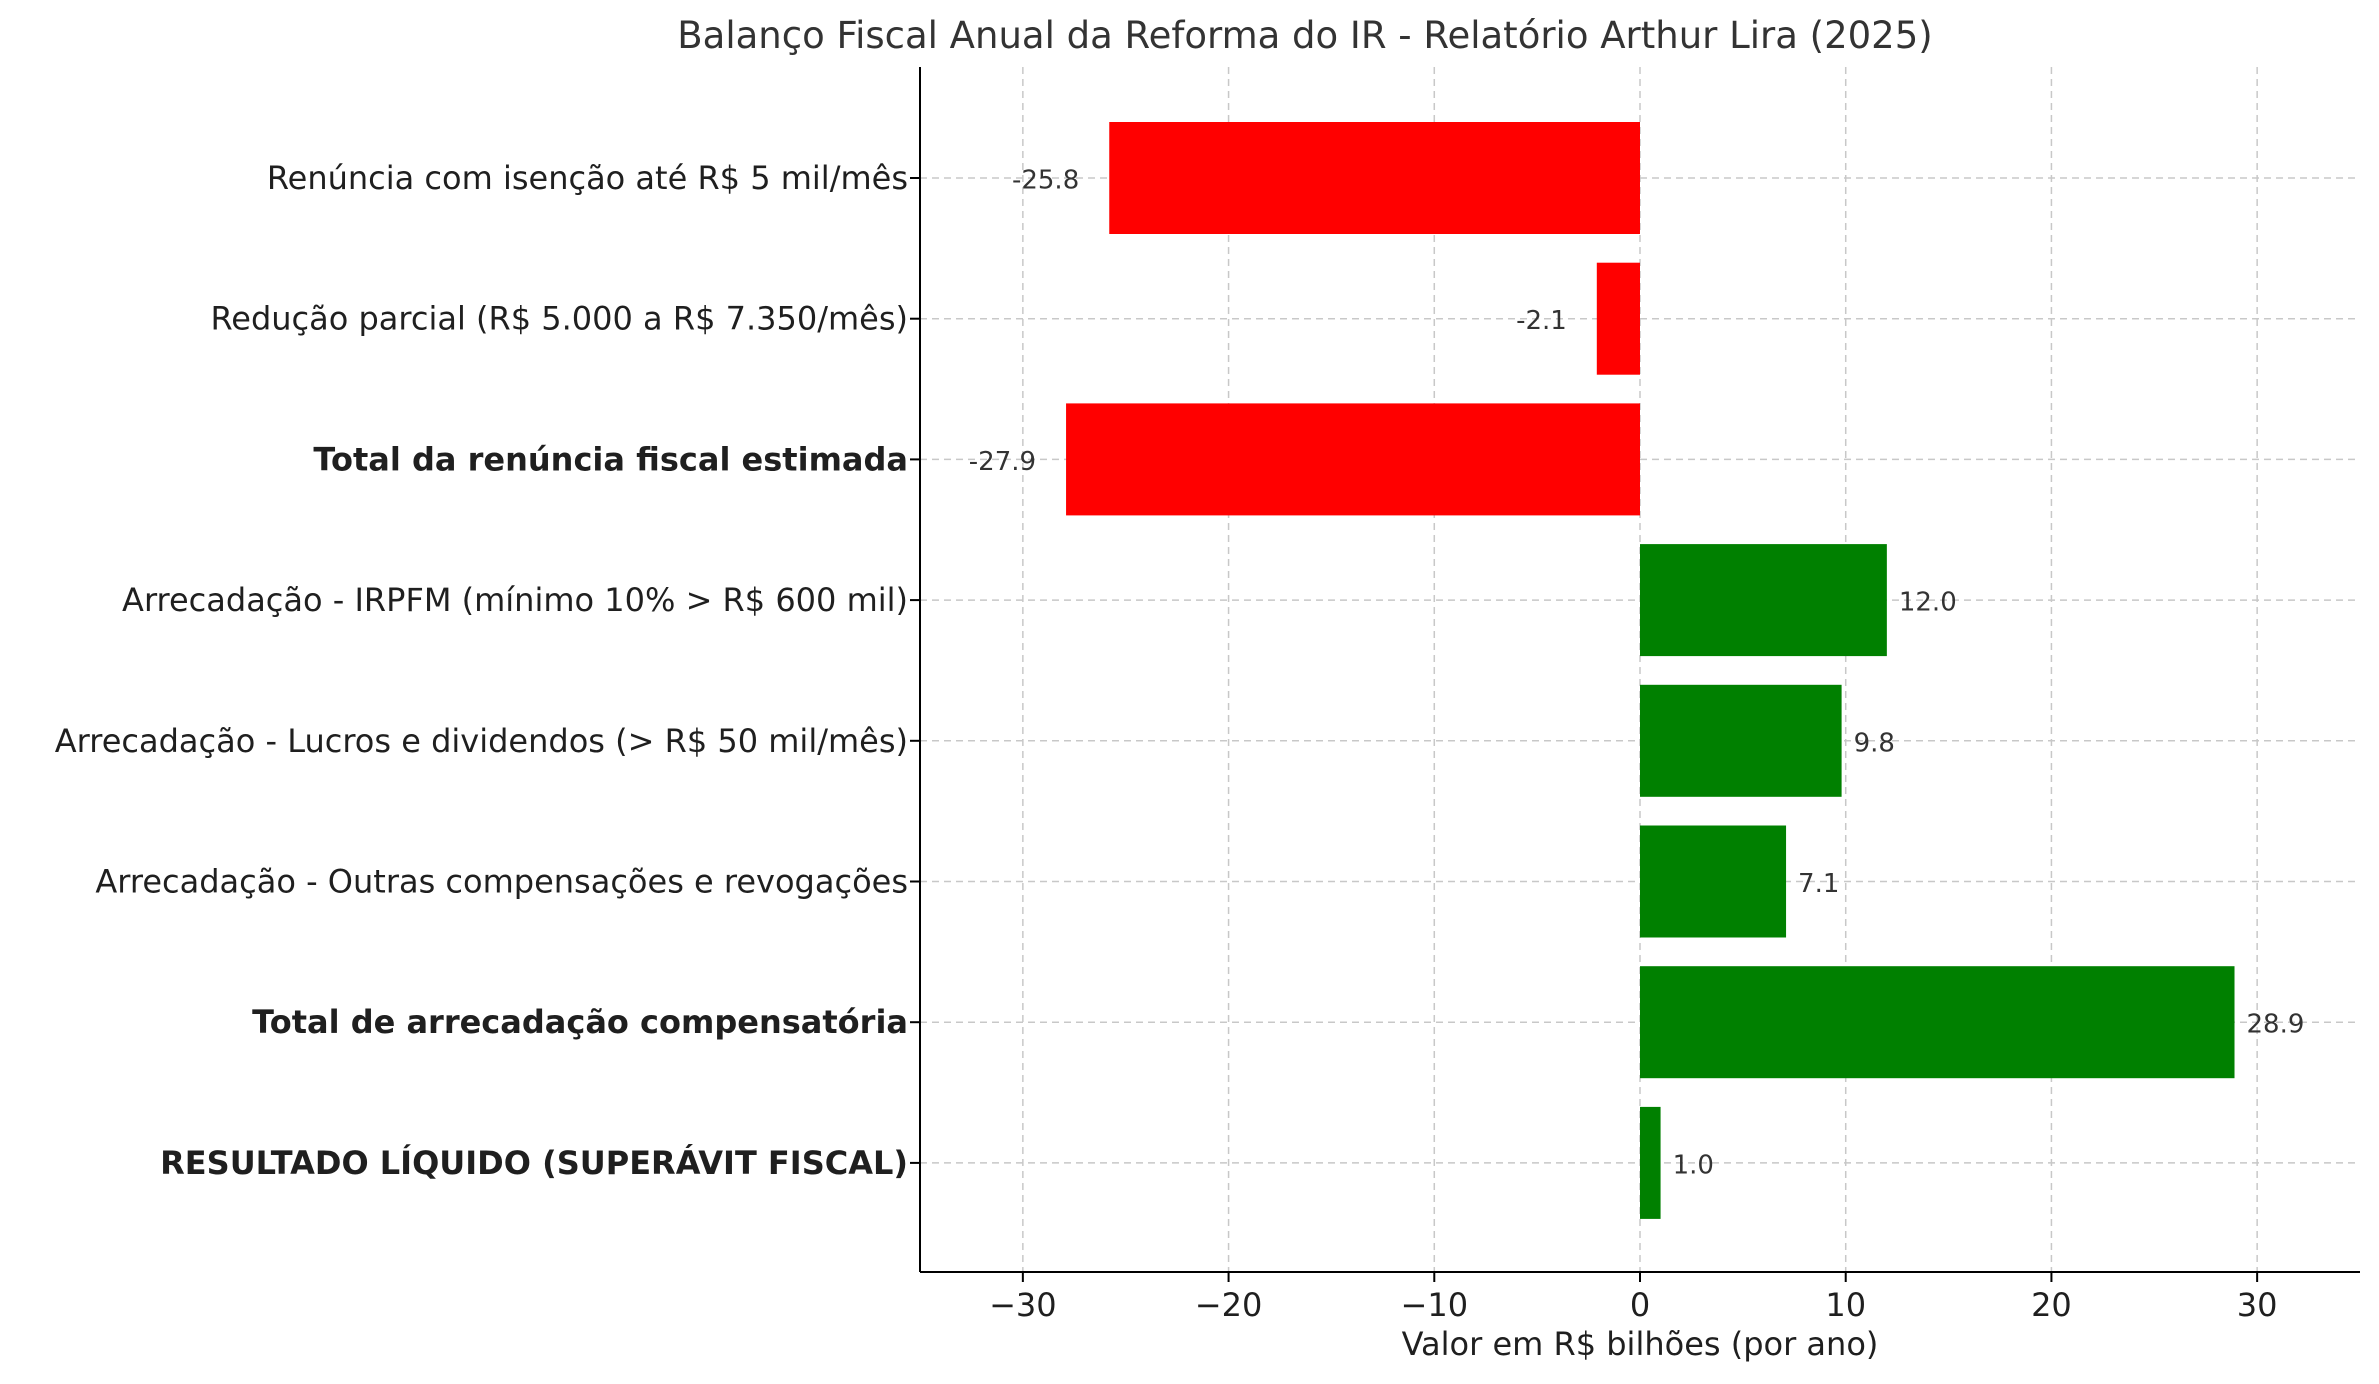 The height and width of the screenshot is (1384, 2379). I want to click on x-axis-label: Valor em R$ bilhões (por ano), so click(1640, 1344).